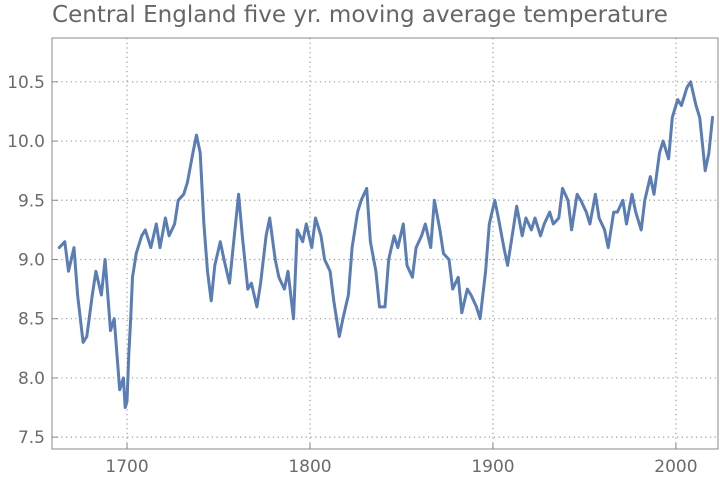 This screenshot has height=480, width=720. What do you see at coordinates (31, 438) in the screenshot?
I see `y-tick-label: 7.5` at bounding box center [31, 438].